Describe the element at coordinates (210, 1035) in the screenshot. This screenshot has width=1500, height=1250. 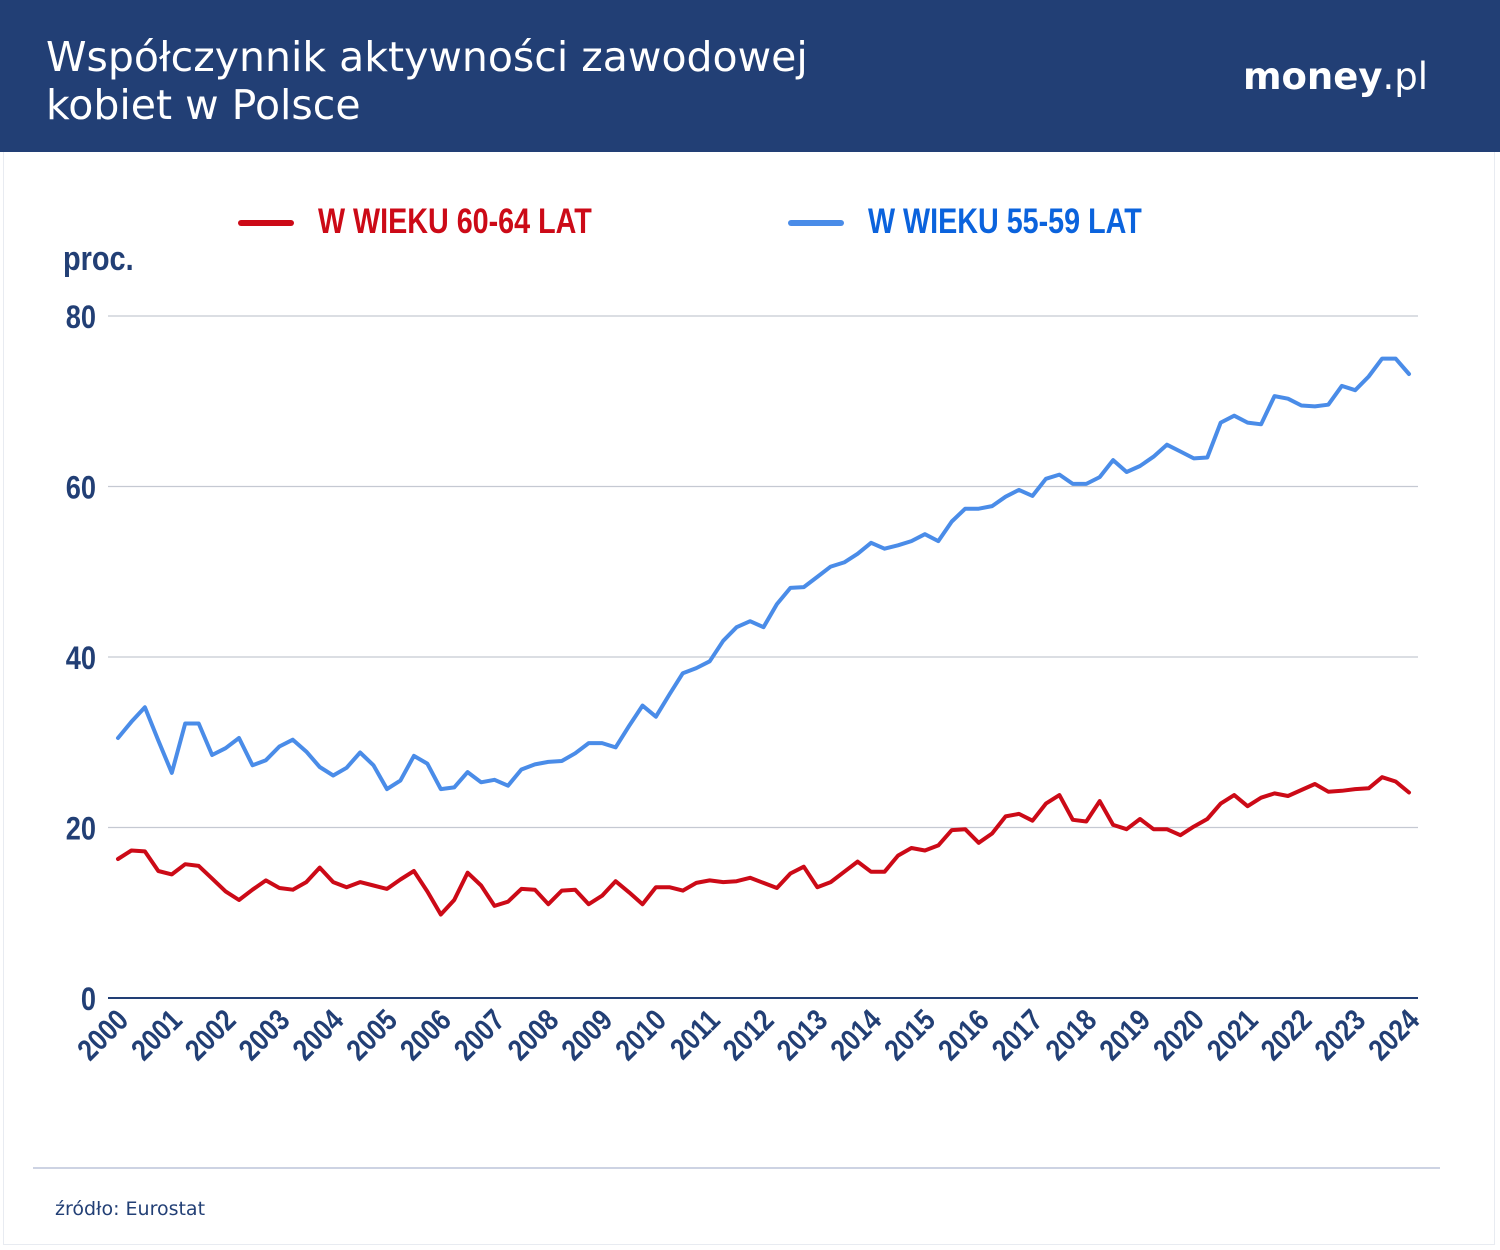
I see `x-tick-label: 2002` at that location.